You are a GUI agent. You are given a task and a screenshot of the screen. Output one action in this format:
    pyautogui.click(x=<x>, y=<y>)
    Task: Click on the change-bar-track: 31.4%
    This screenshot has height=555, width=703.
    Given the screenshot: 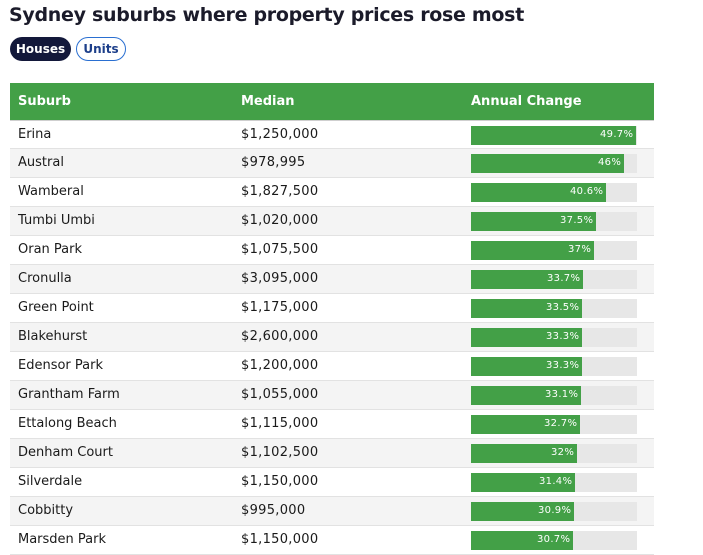 What is the action you would take?
    pyautogui.click(x=554, y=482)
    